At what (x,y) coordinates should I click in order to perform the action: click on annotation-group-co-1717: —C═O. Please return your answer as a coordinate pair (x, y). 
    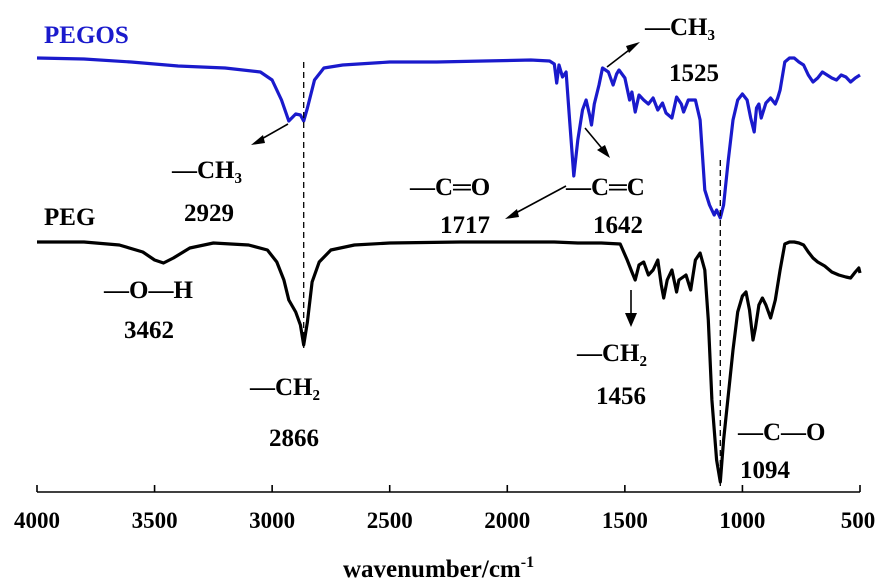
    Looking at the image, I should click on (449, 187).